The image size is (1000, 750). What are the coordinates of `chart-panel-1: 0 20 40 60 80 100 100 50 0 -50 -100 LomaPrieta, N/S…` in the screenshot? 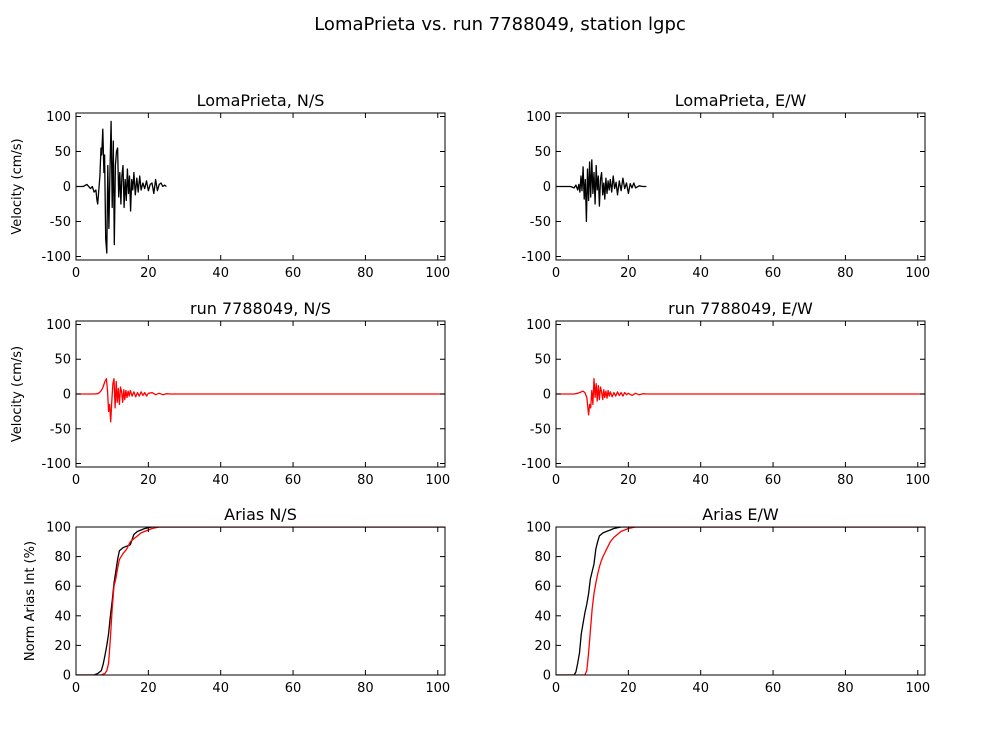 It's located at (230, 186).